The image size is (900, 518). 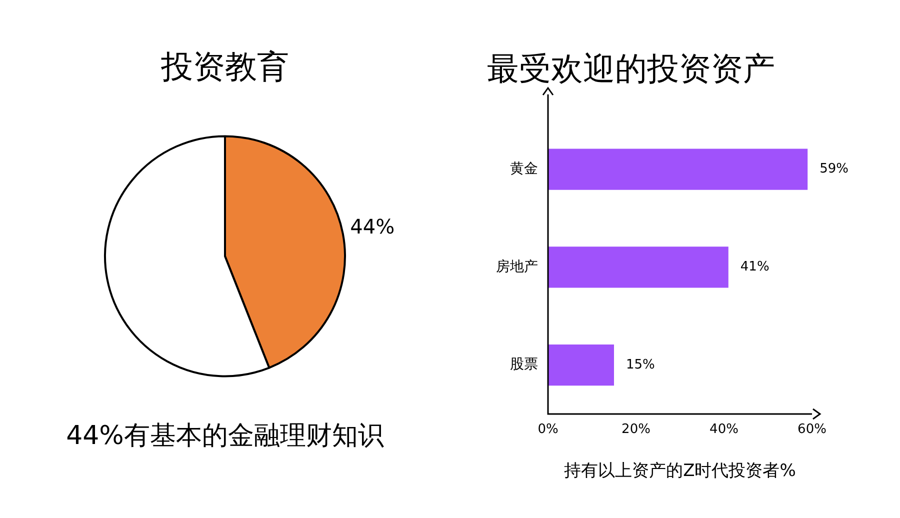 I want to click on data-label: 41%, so click(x=755, y=267).